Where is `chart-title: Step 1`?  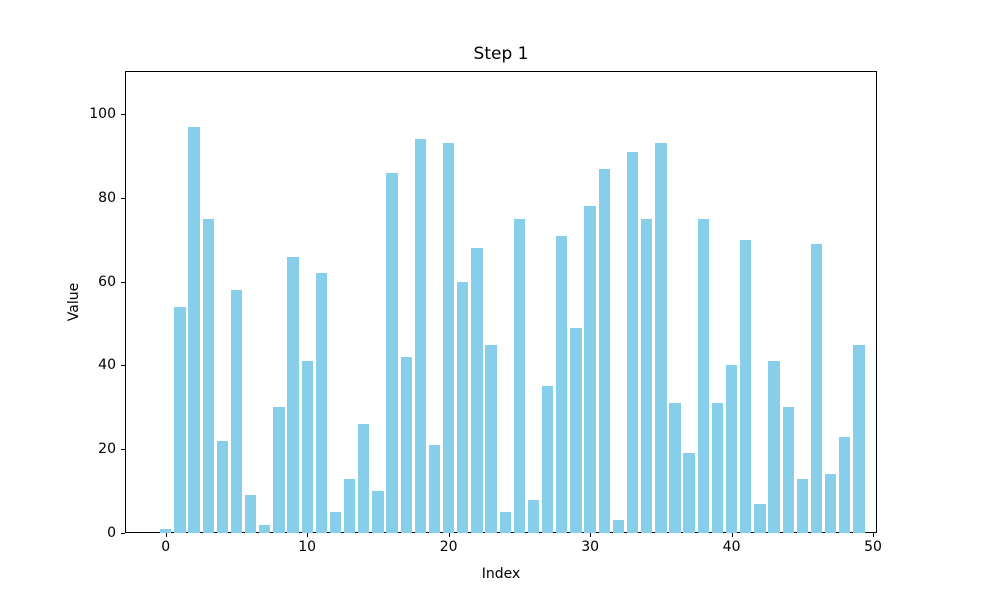 chart-title: Step 1 is located at coordinates (501, 54).